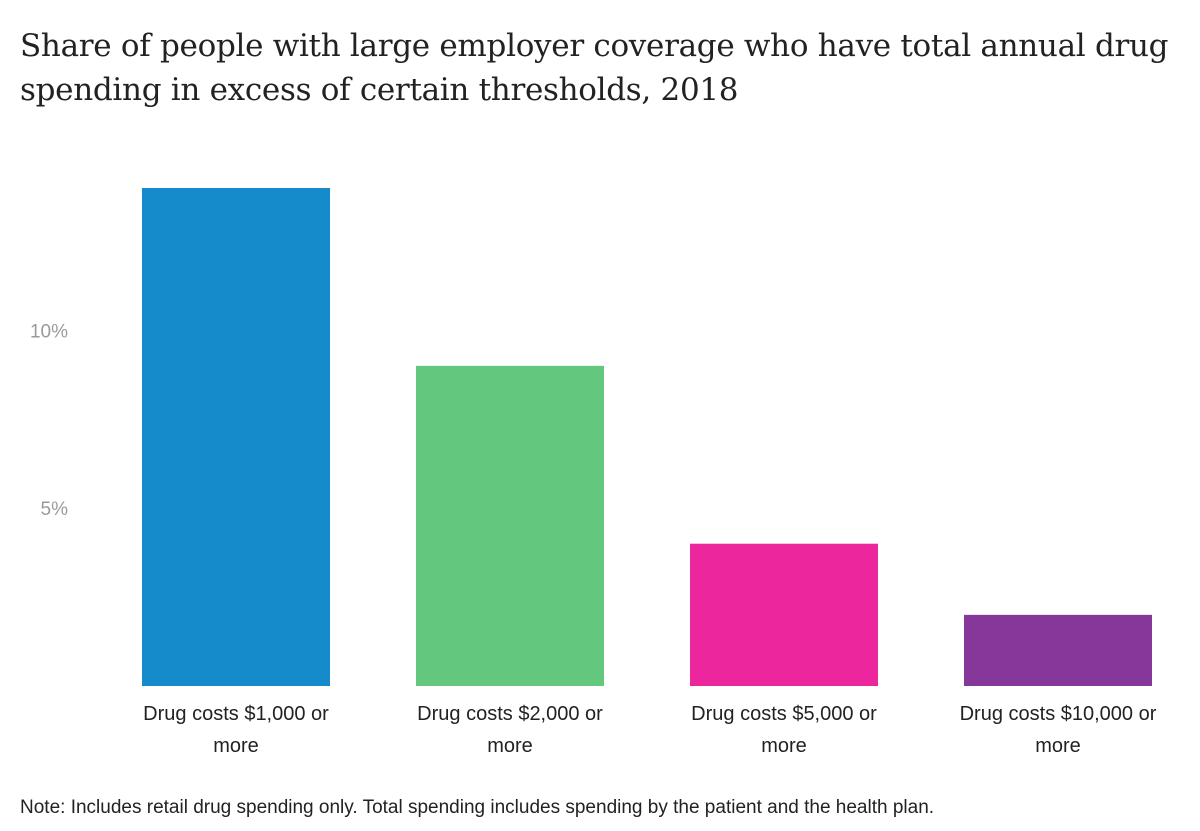 This screenshot has height=831, width=1200. I want to click on category-label-line: Drug costs $5,000 or, so click(784, 714).